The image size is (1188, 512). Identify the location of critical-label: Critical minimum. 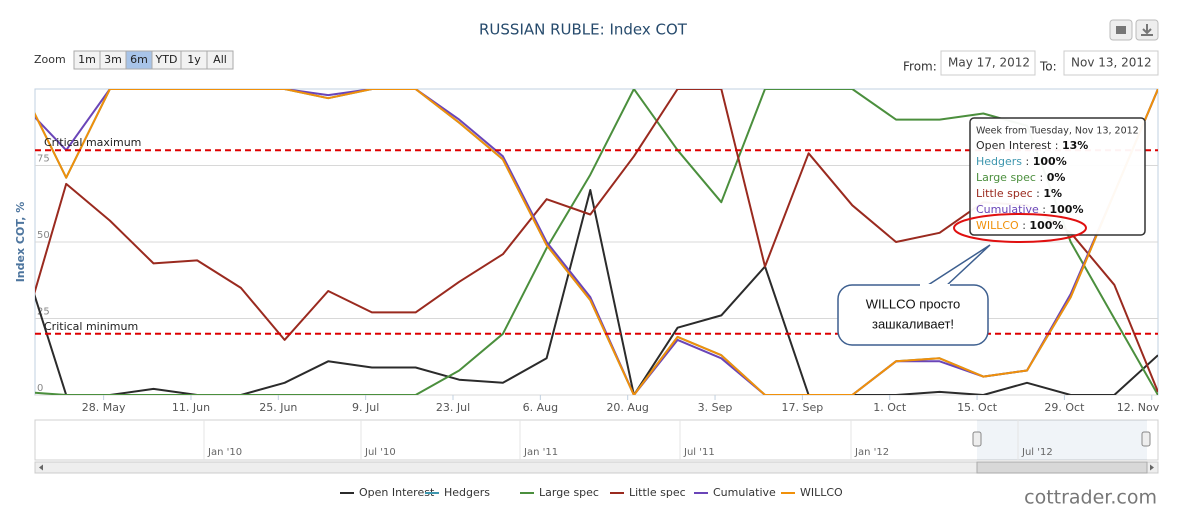
(91, 326).